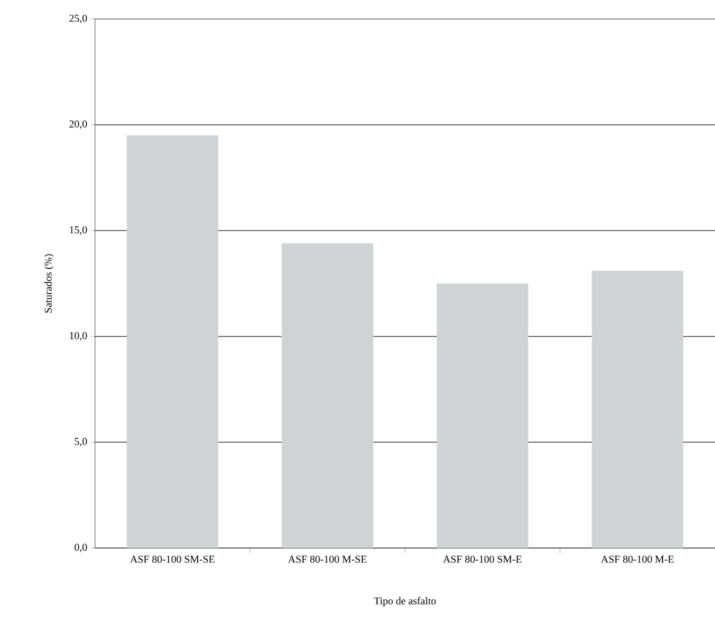 This screenshot has height=634, width=715. What do you see at coordinates (637, 559) in the screenshot?
I see `x-tick-label: ASF 80-100 M-E` at bounding box center [637, 559].